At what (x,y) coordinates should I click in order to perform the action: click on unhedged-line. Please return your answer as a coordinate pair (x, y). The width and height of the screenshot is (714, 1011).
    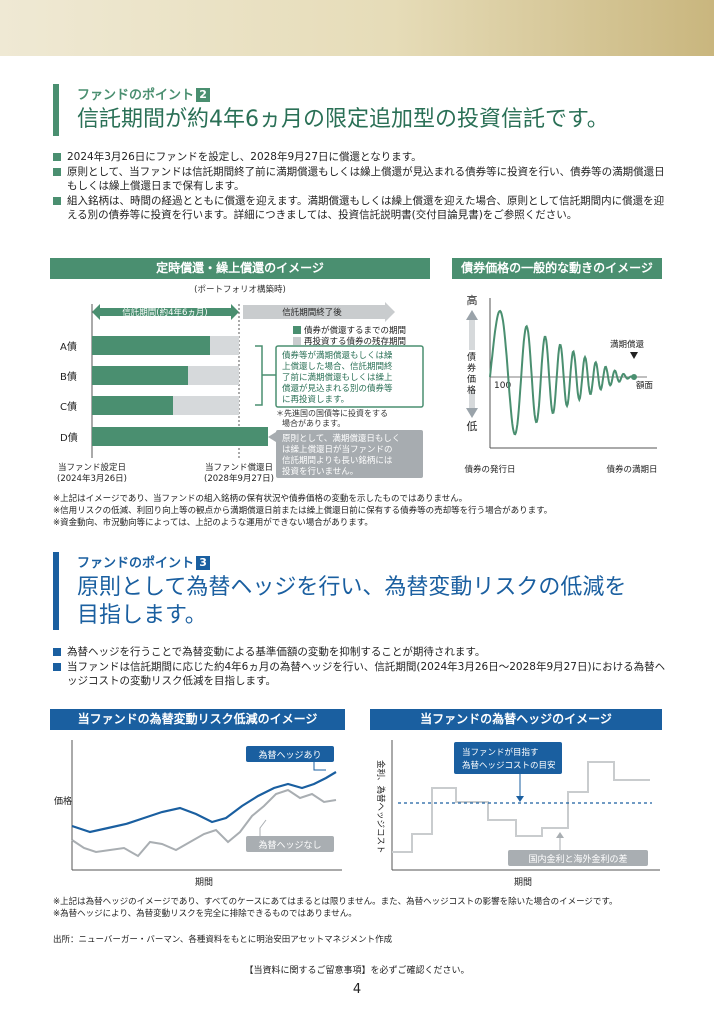
    Looking at the image, I should click on (204, 823).